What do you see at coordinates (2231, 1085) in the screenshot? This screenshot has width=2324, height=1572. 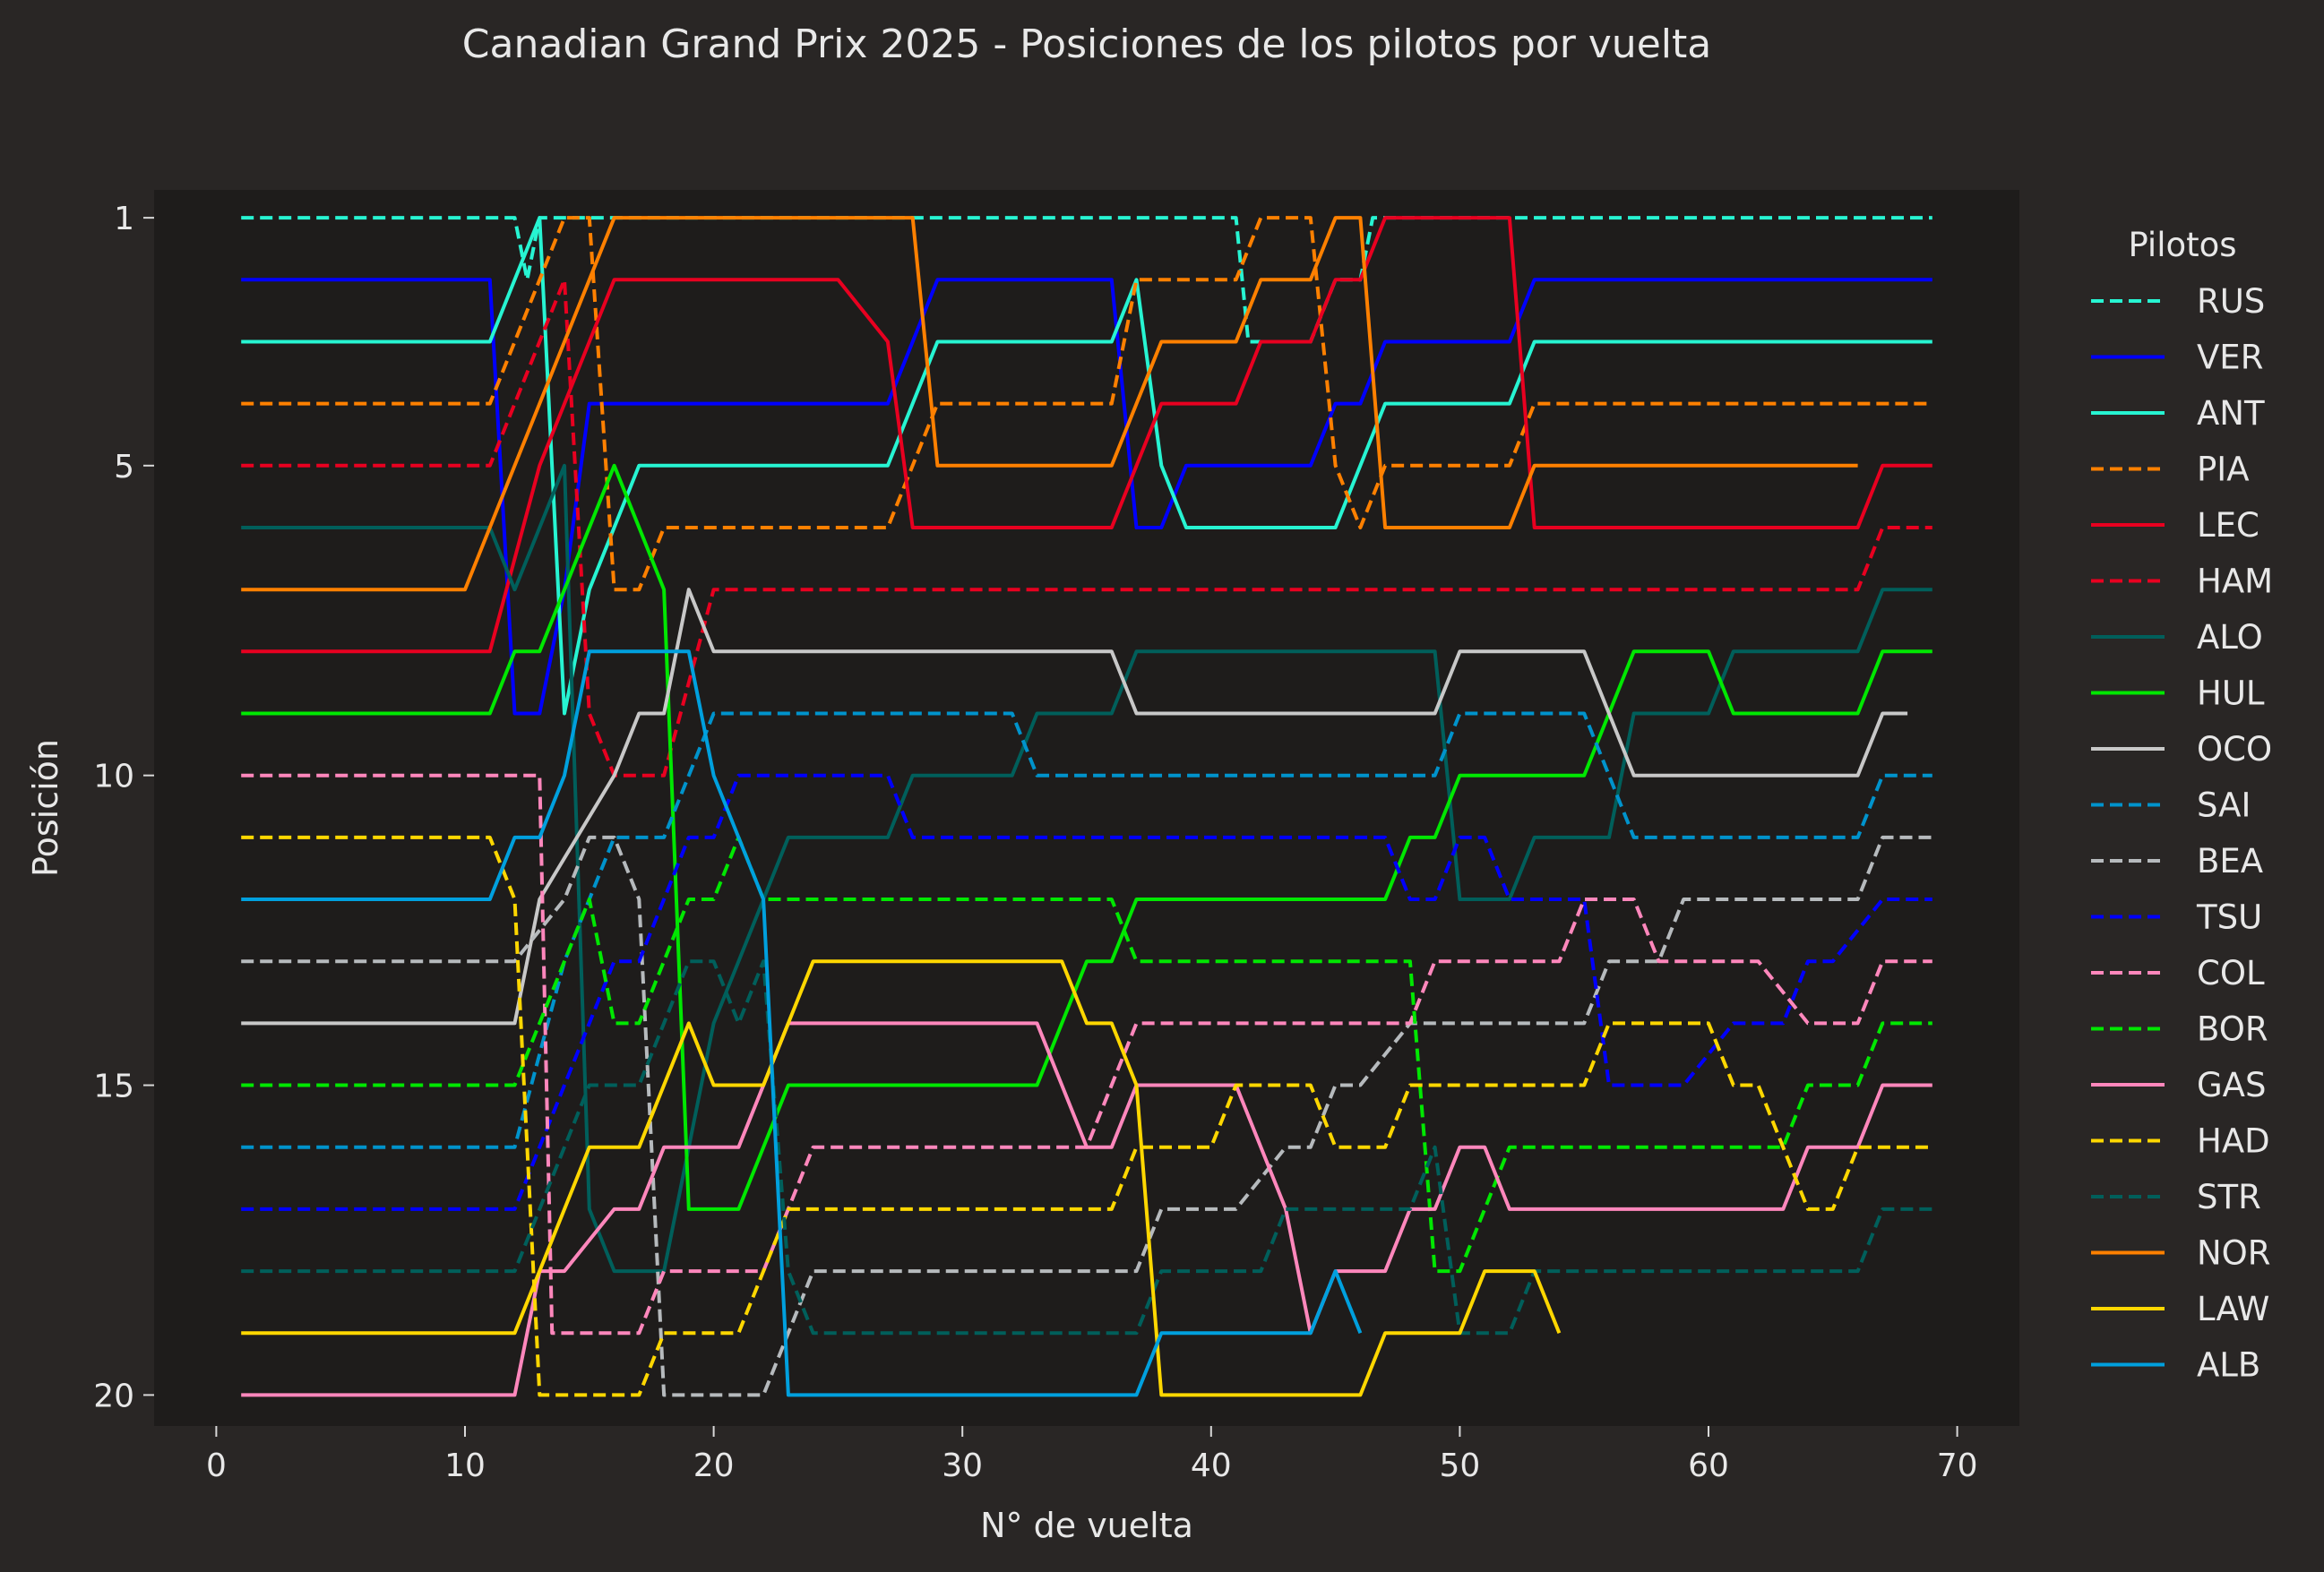 I see `legend-label-gas: GAS` at bounding box center [2231, 1085].